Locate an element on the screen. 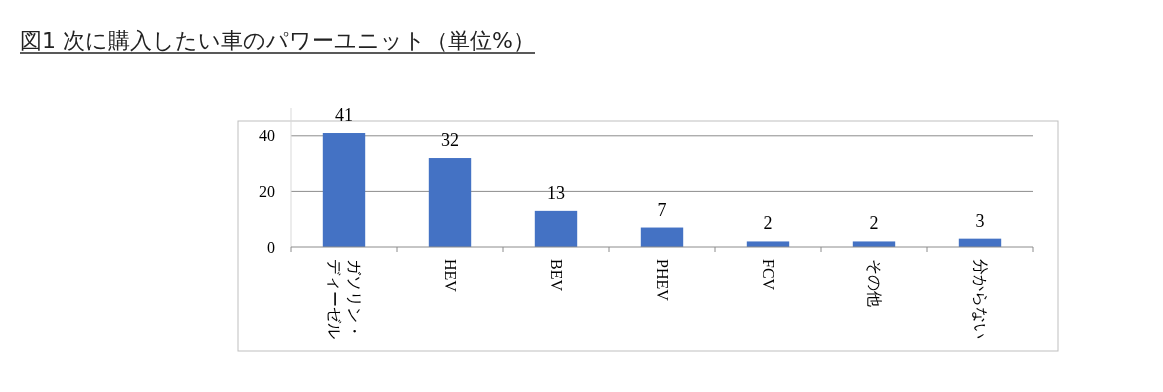 This screenshot has width=1163, height=392. data-label: 32 is located at coordinates (450, 140).